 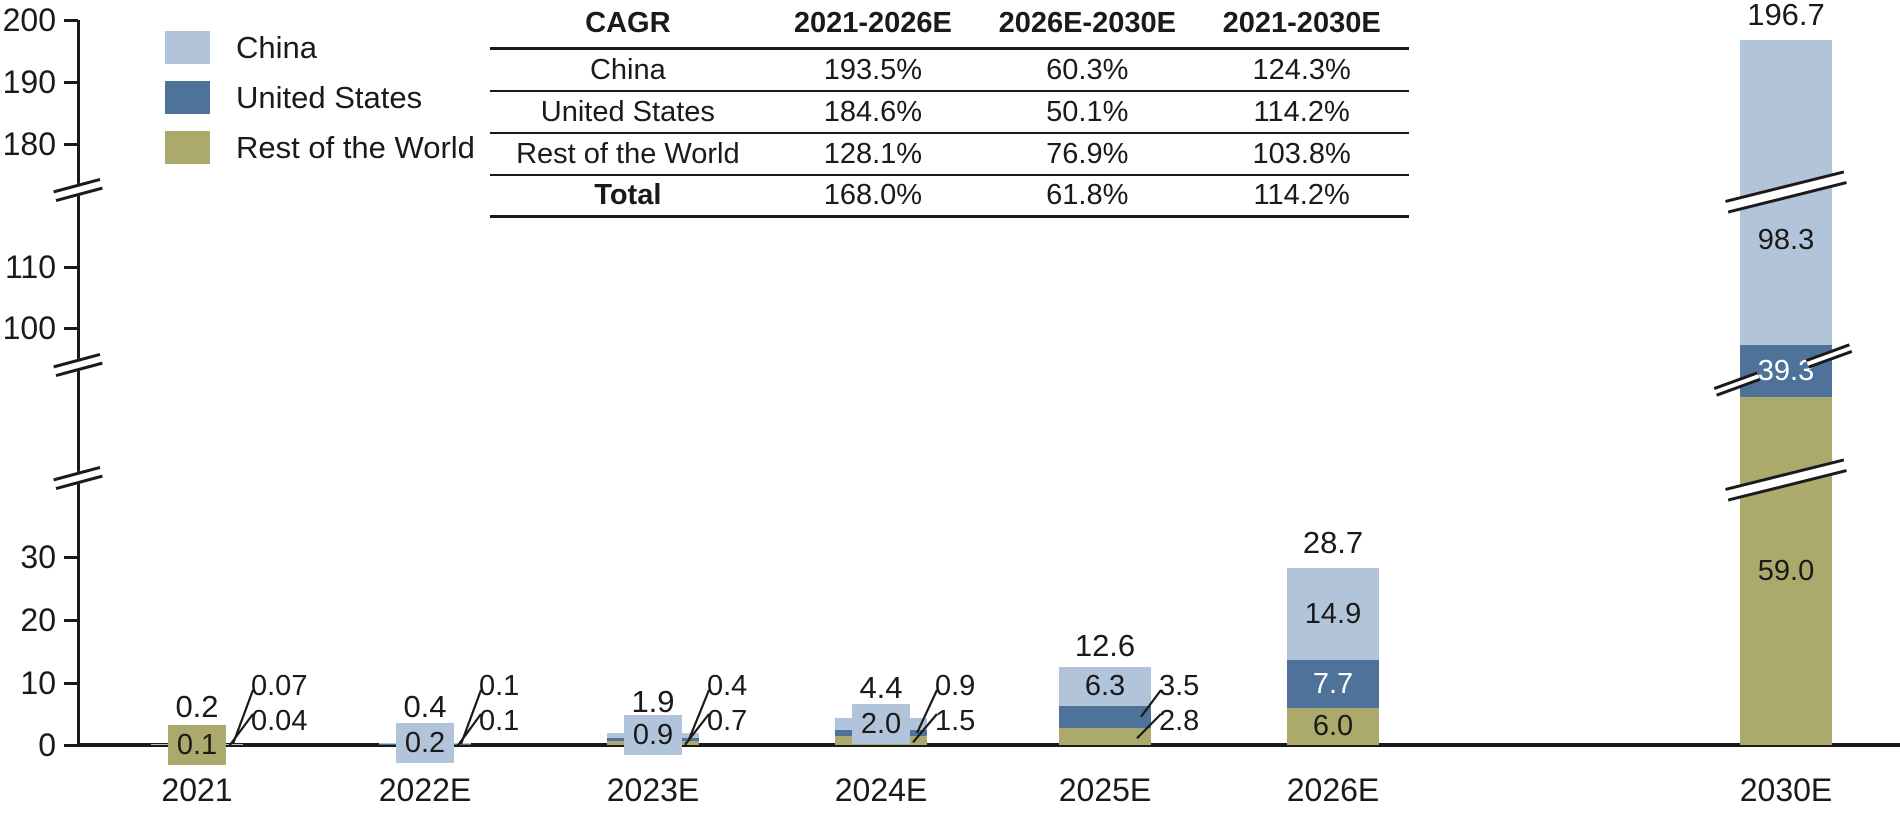 What do you see at coordinates (1301, 69) in the screenshot?
I see `cagr-cell: 124.3%` at bounding box center [1301, 69].